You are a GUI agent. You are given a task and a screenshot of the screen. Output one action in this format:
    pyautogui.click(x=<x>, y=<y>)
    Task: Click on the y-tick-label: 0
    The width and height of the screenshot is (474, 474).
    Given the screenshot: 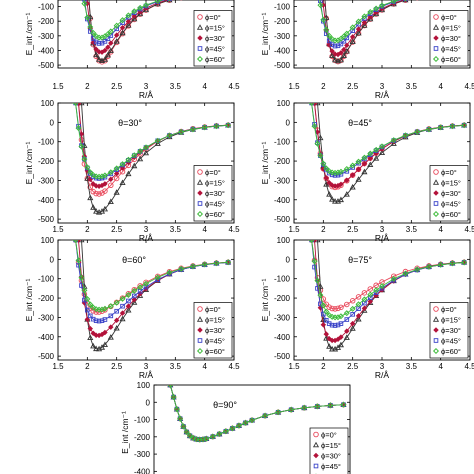 What is the action you would take?
    pyautogui.click(x=52, y=122)
    